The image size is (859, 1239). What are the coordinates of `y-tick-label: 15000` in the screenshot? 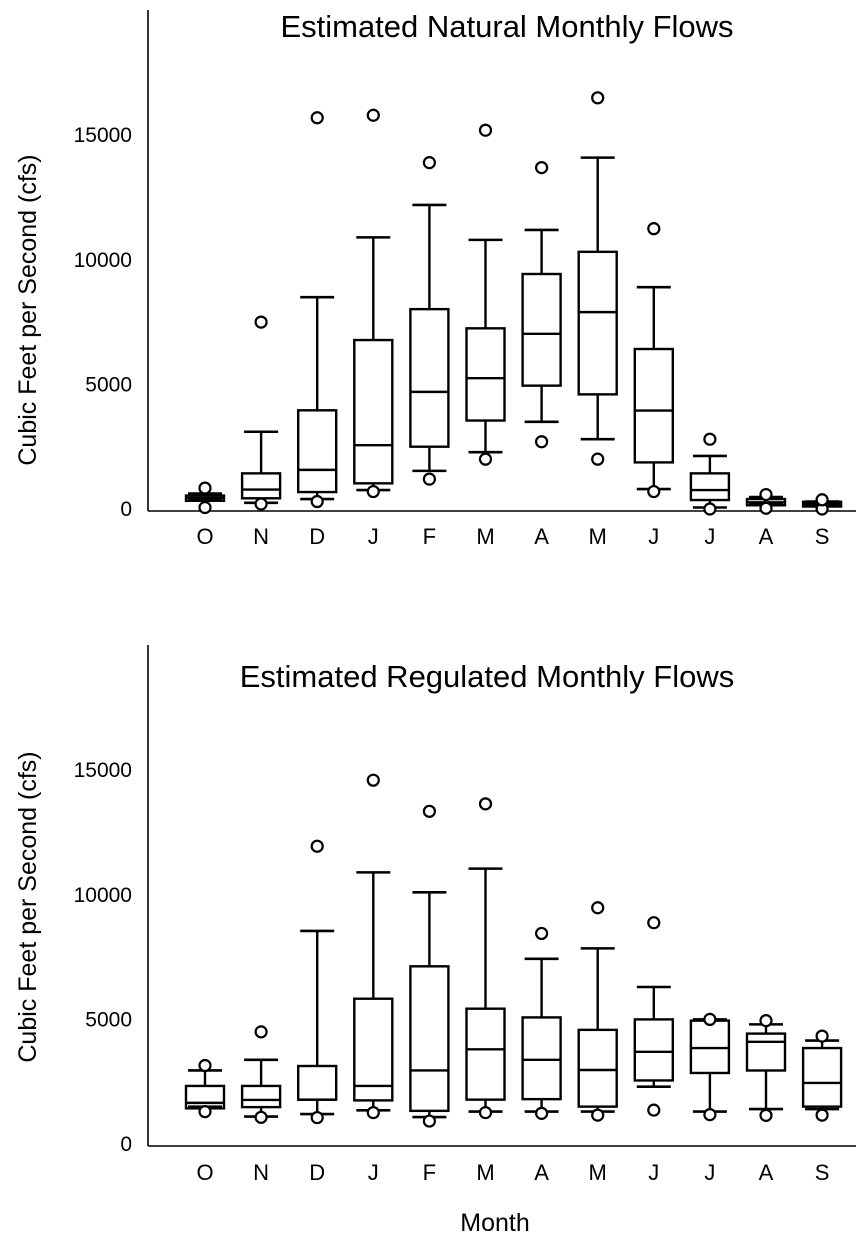 It's located at (103, 770).